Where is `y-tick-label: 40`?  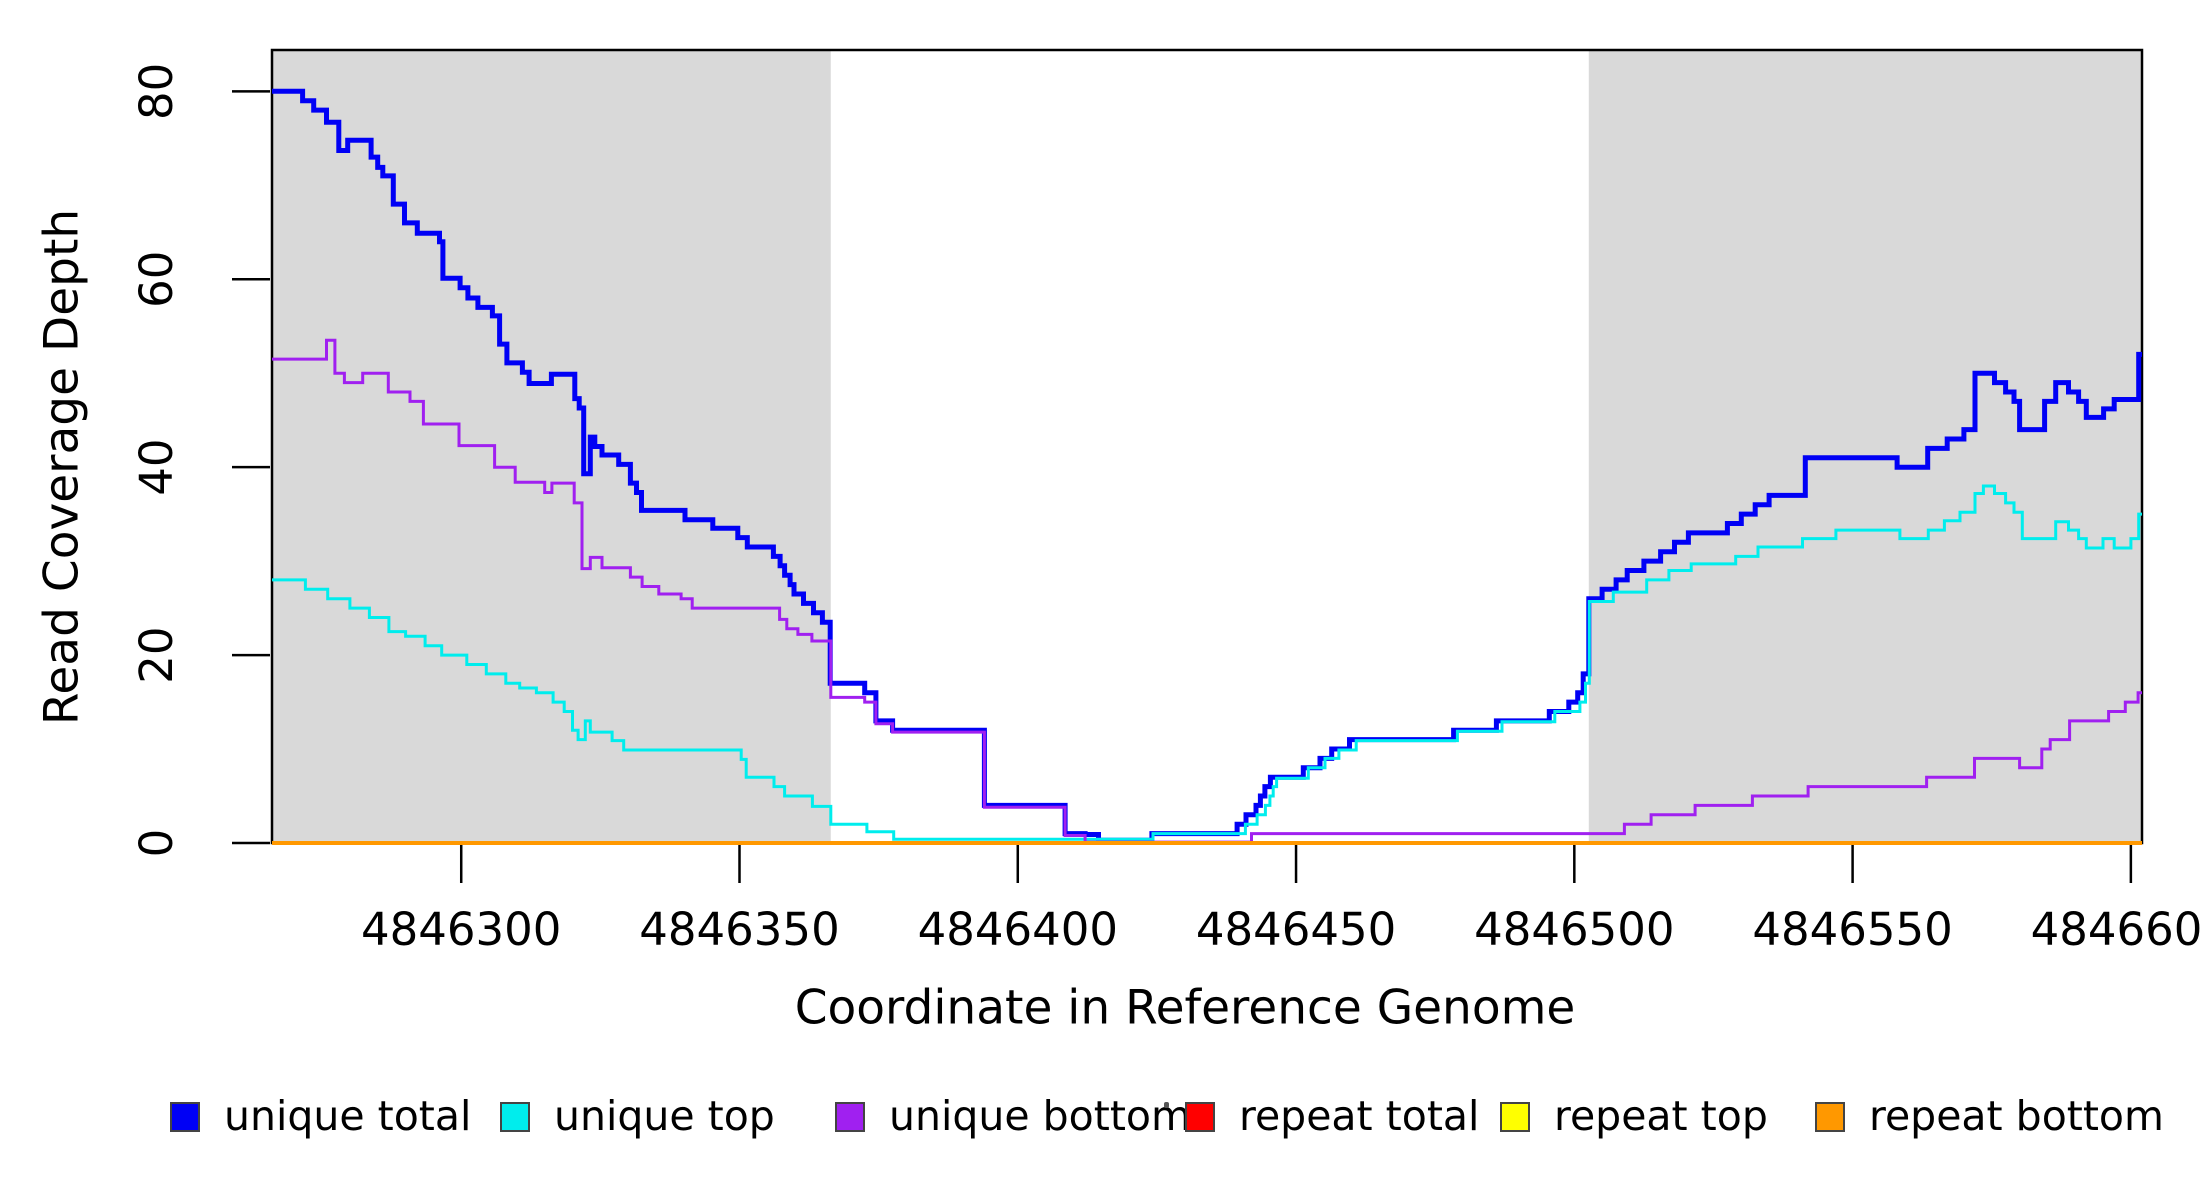
y-tick-label: 40 is located at coordinates (156, 467).